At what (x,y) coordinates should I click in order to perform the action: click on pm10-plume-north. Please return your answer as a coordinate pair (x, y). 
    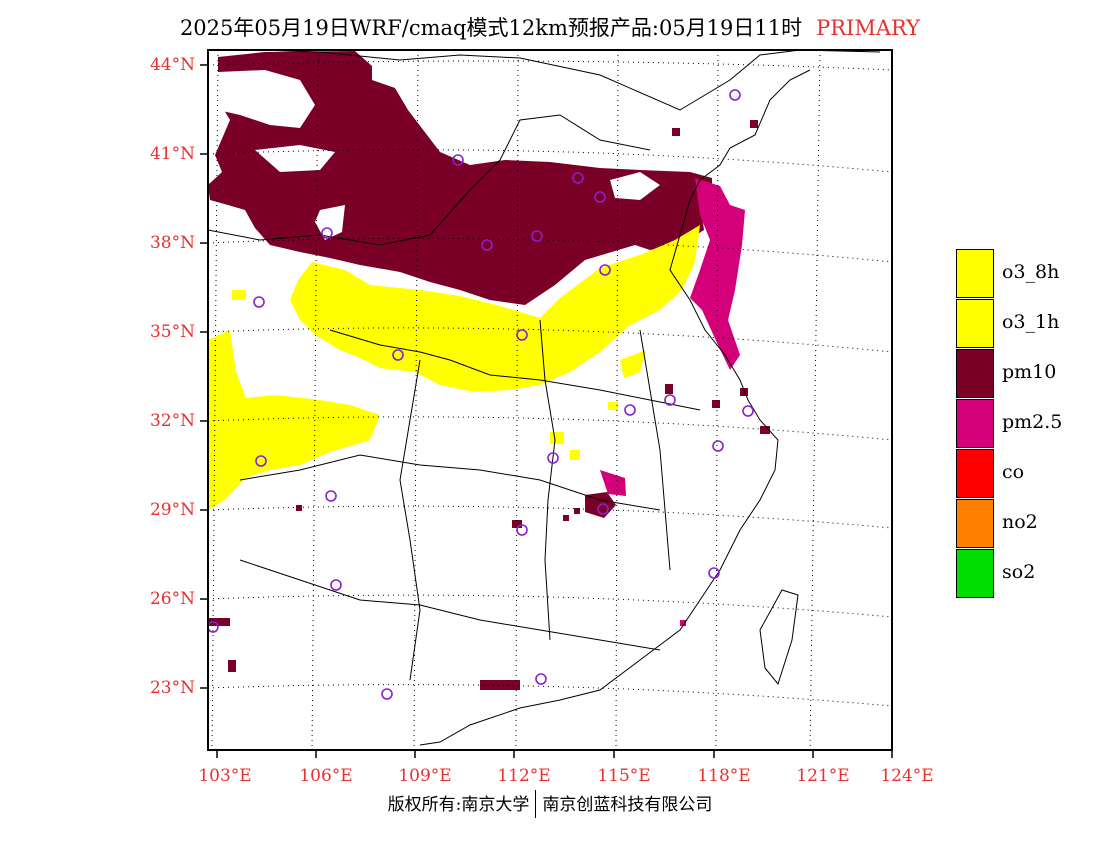
    Looking at the image, I should click on (460, 178).